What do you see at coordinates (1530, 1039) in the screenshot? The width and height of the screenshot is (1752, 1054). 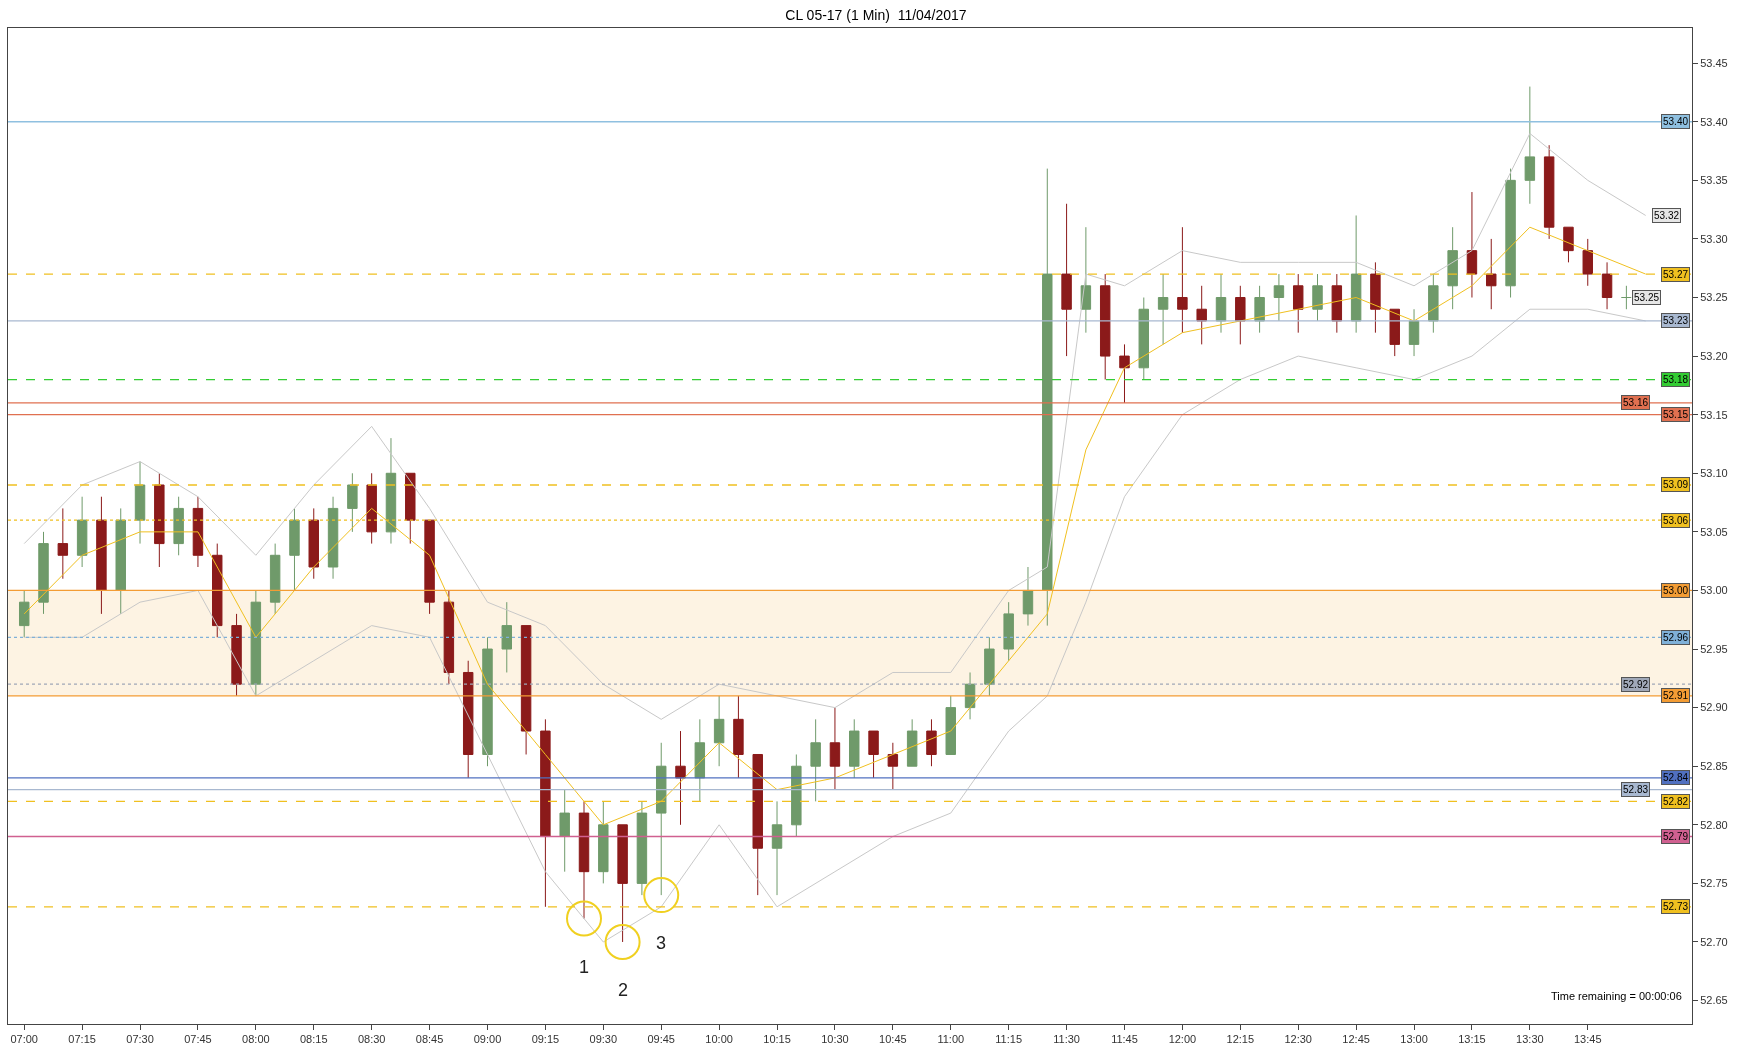 I see `x-tick-label: 13:30` at bounding box center [1530, 1039].